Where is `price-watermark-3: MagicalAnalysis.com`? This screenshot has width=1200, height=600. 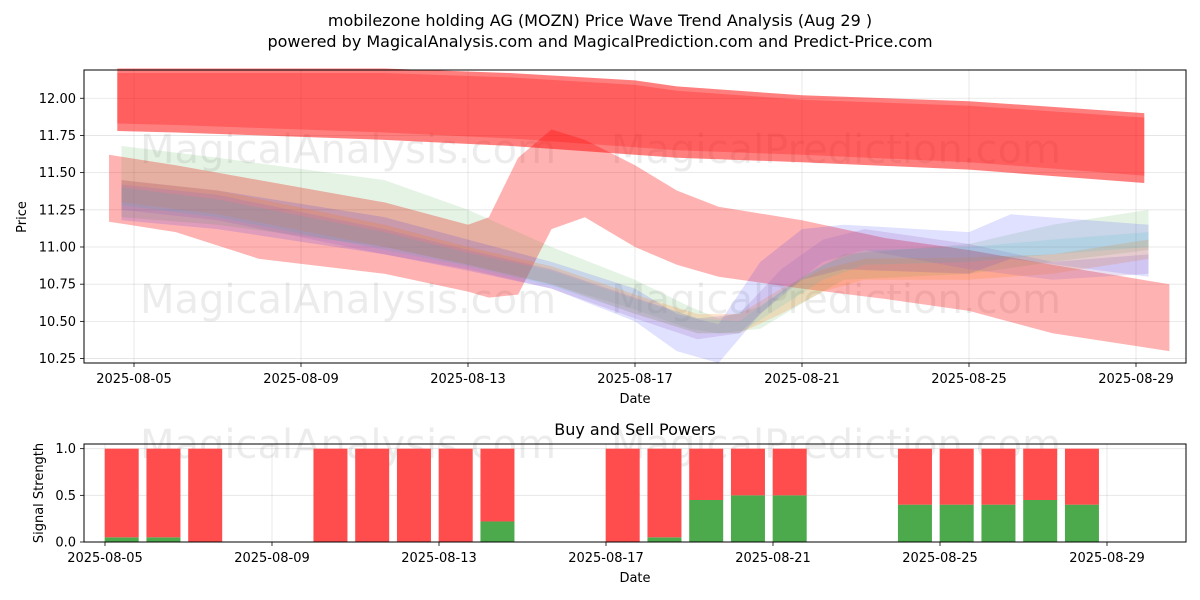
price-watermark-3: MagicalAnalysis.com is located at coordinates (348, 300).